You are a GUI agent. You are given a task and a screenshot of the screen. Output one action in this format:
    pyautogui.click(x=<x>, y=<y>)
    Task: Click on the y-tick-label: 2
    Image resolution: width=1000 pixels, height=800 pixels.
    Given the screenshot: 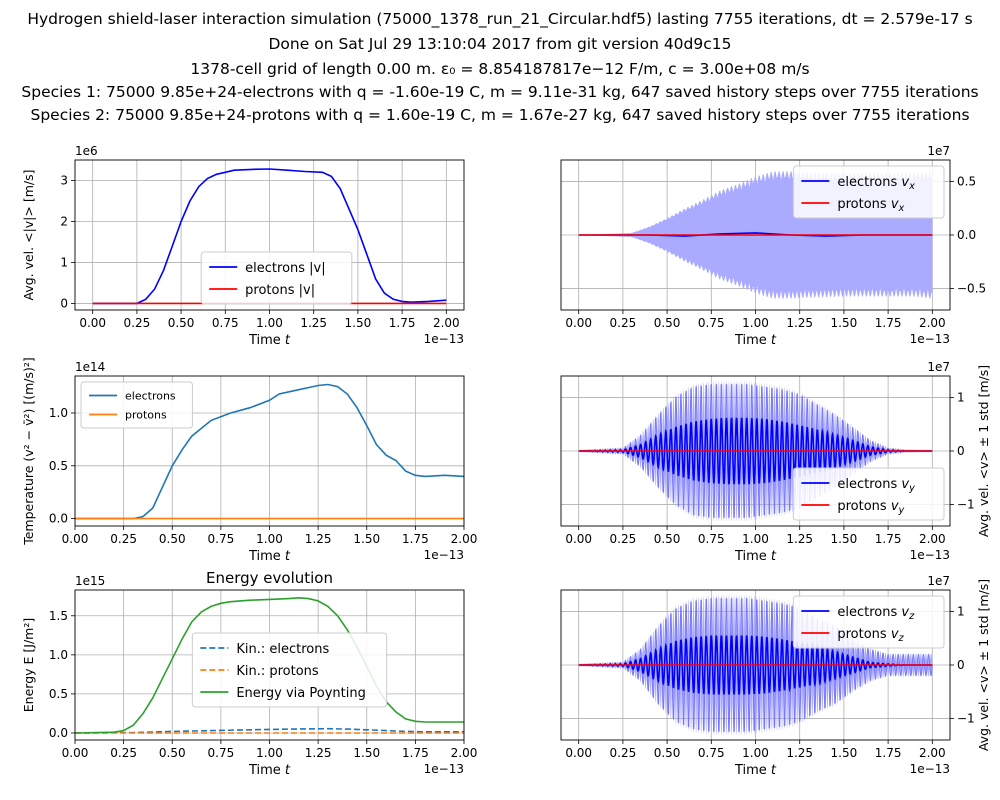 What is the action you would take?
    pyautogui.click(x=64, y=221)
    